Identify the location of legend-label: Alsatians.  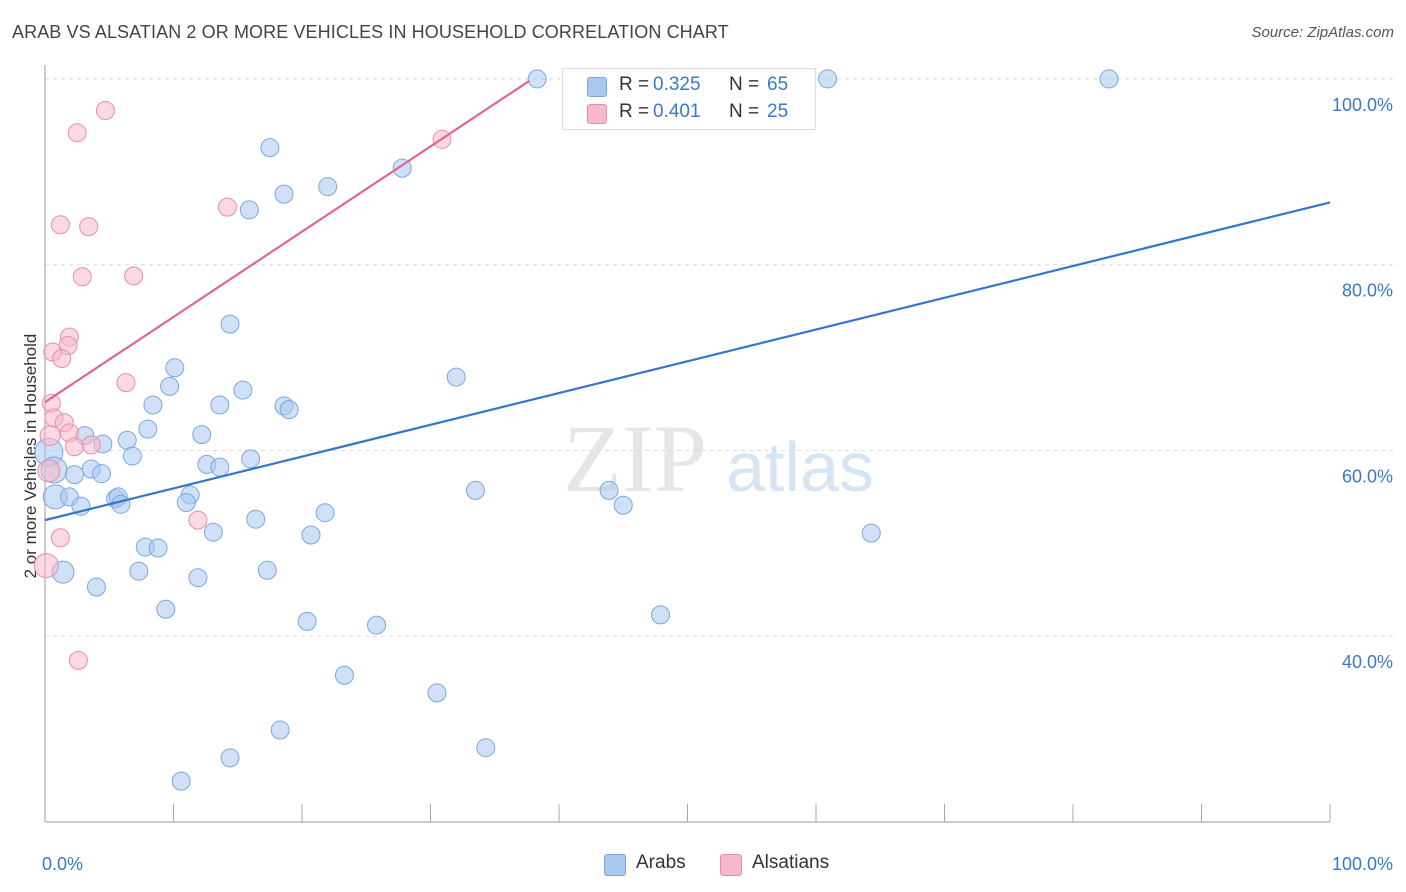
(791, 862).